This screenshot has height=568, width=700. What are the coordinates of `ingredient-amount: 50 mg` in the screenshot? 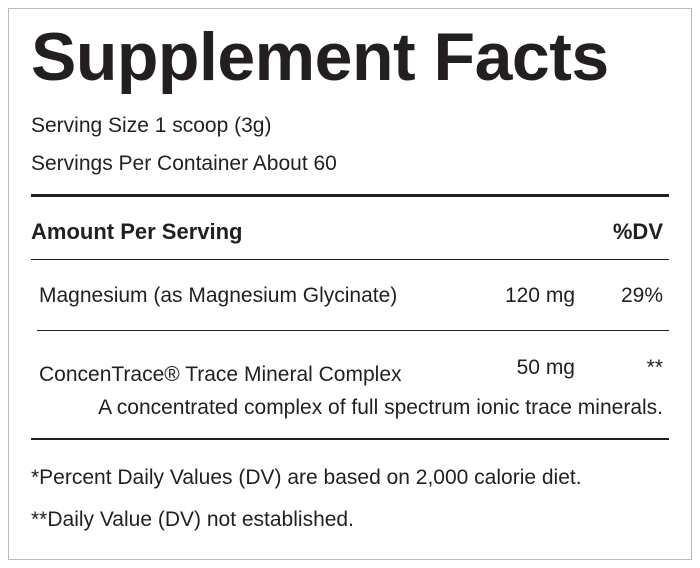 It's located at (545, 367).